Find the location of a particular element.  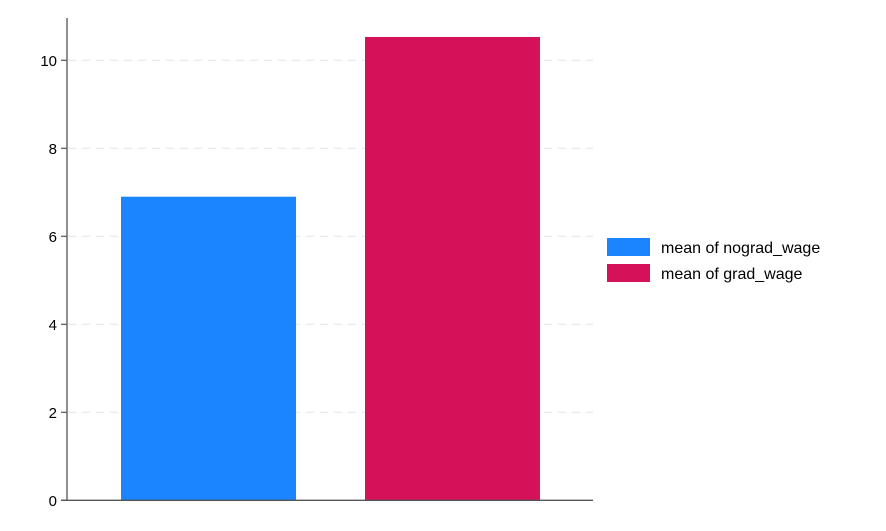

y-tick-label: 4 is located at coordinates (53, 325).